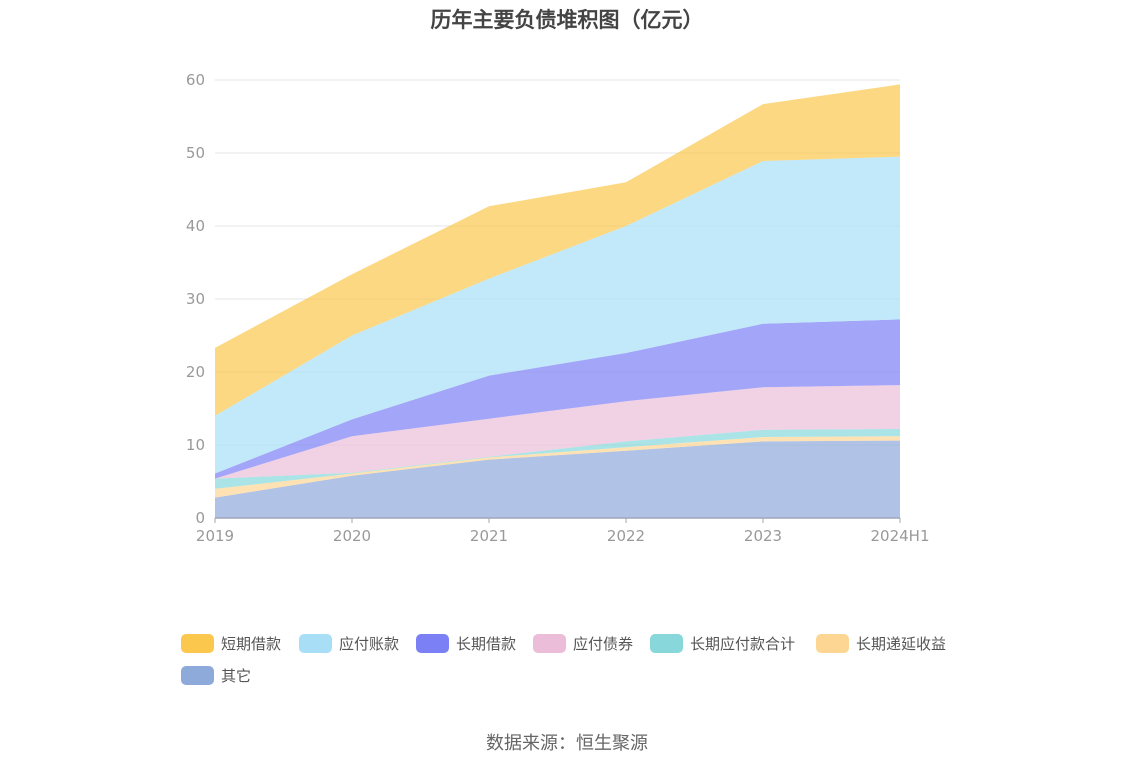  What do you see at coordinates (195, 226) in the screenshot?
I see `y-tick-label: 40` at bounding box center [195, 226].